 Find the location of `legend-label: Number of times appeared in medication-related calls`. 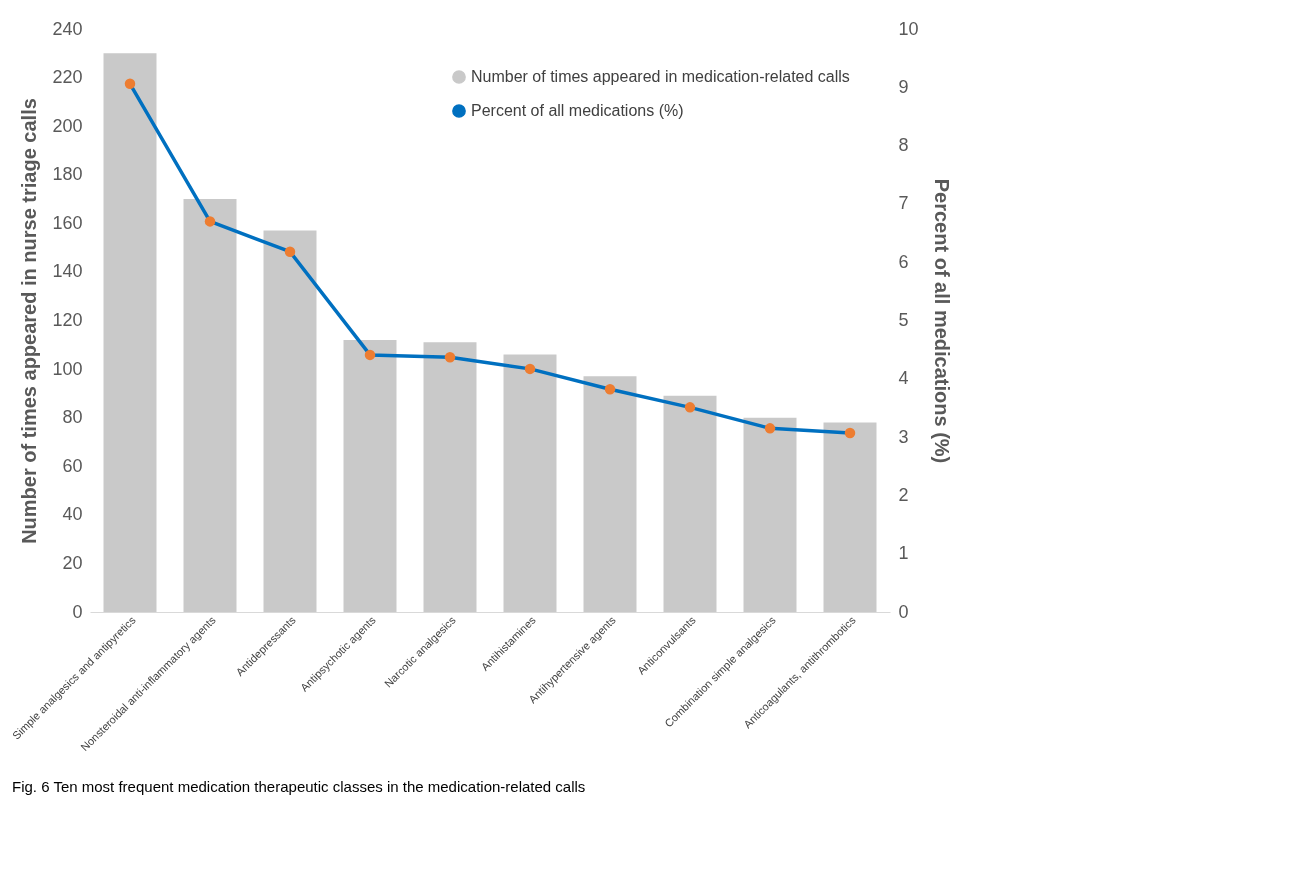

legend-label: Number of times appeared in medication-related calls is located at coordinates (660, 76).